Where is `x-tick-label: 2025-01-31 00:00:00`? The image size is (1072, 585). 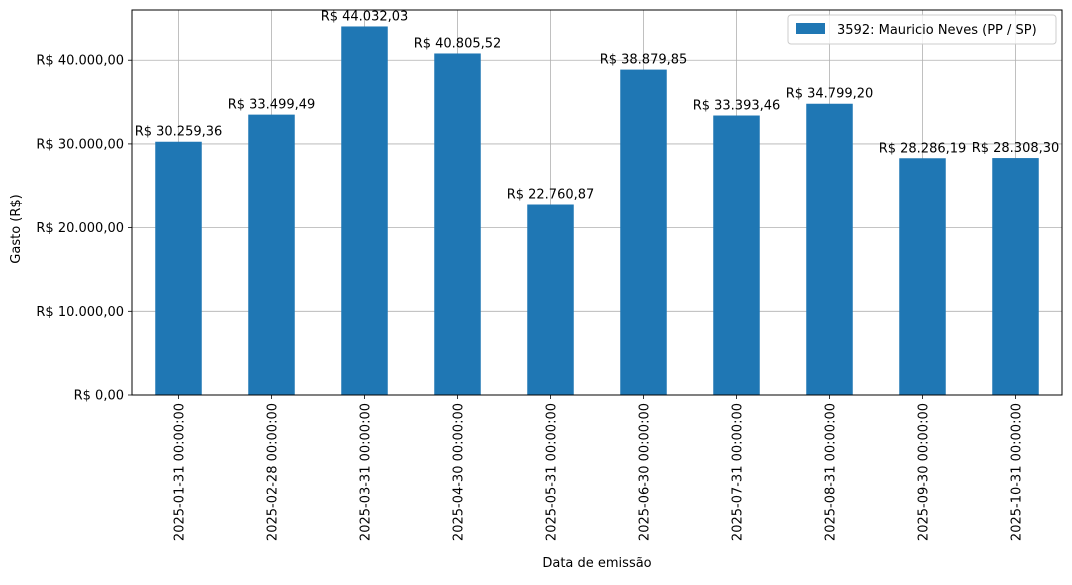
x-tick-label: 2025-01-31 00:00:00 is located at coordinates (180, 472).